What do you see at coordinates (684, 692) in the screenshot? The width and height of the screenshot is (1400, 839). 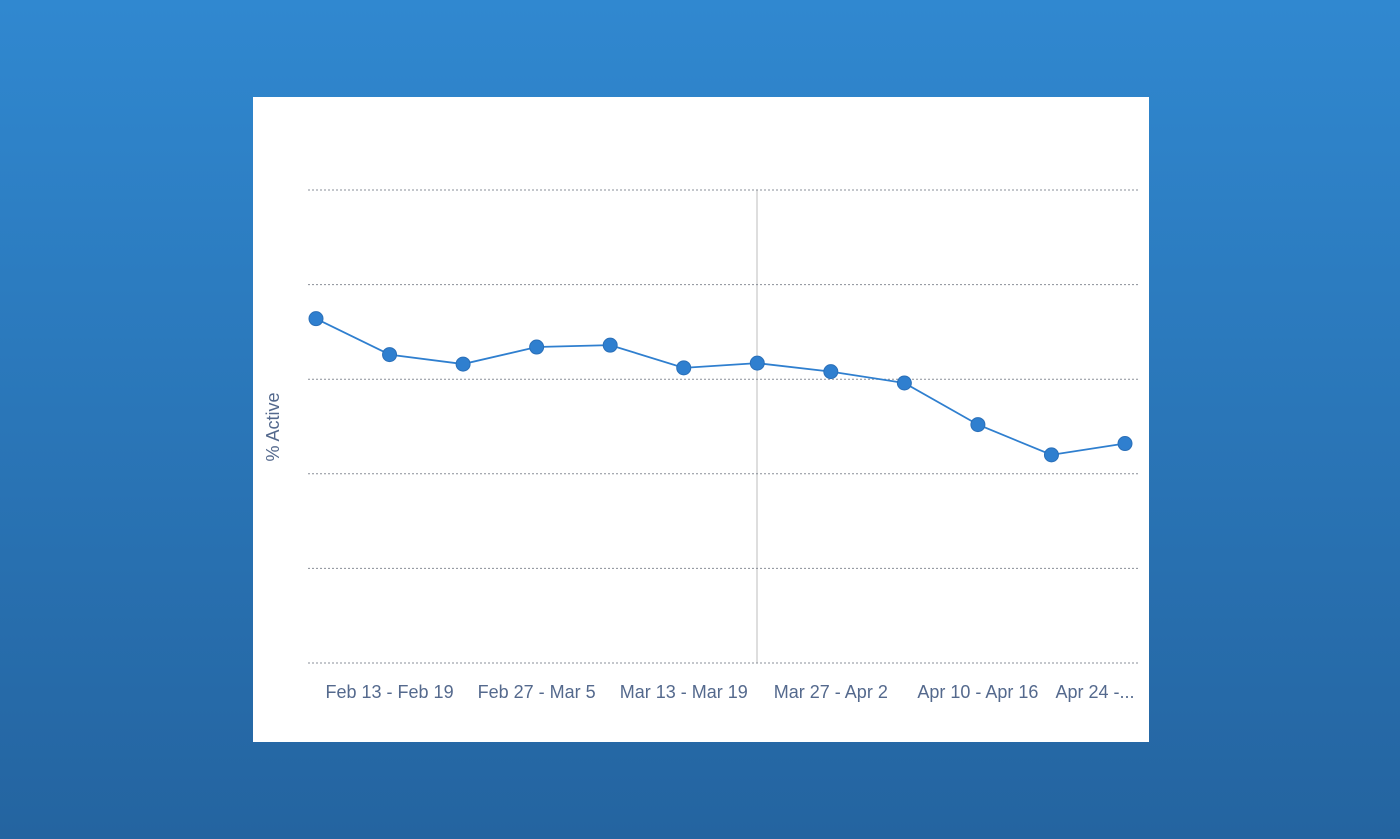 I see `x-tick-label: Mar 13 - Mar 19` at bounding box center [684, 692].